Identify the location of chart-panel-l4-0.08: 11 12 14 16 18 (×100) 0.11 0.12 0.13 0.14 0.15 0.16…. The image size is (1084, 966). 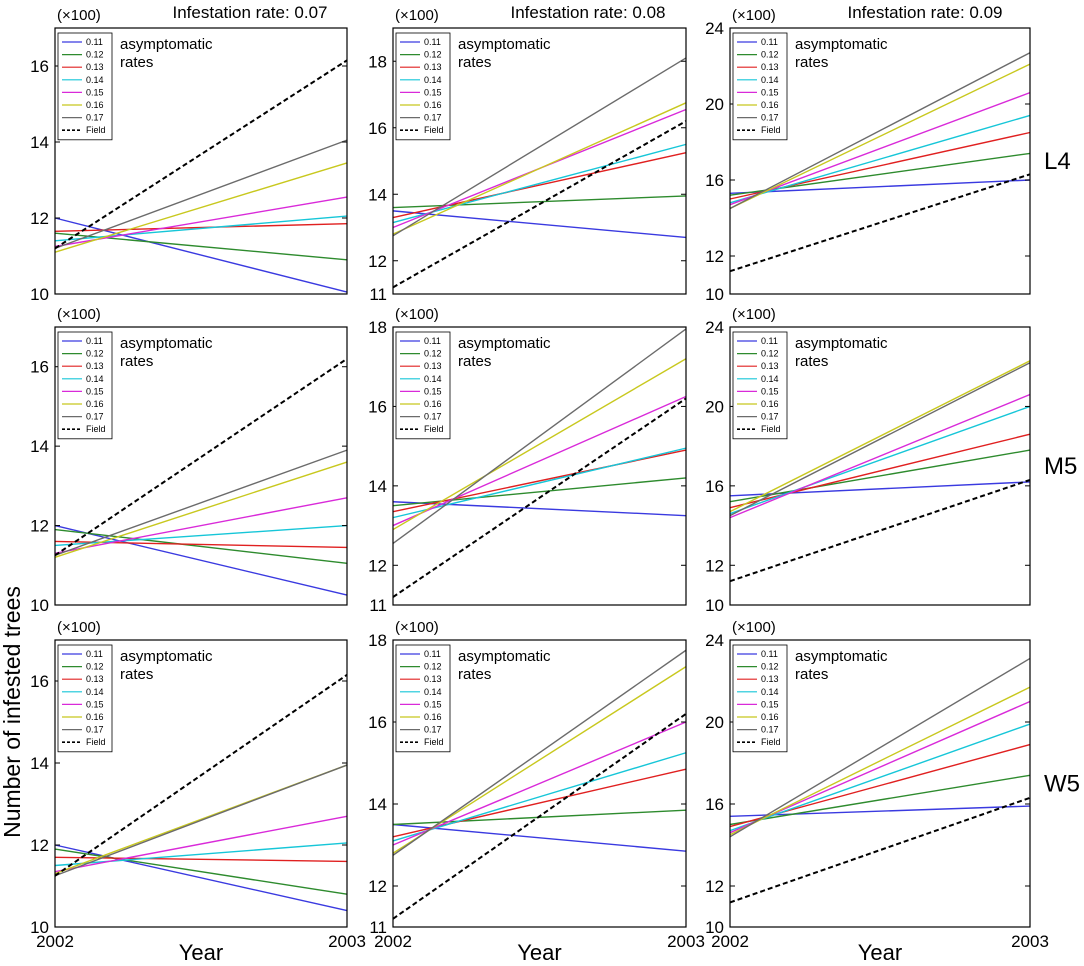
(527, 155).